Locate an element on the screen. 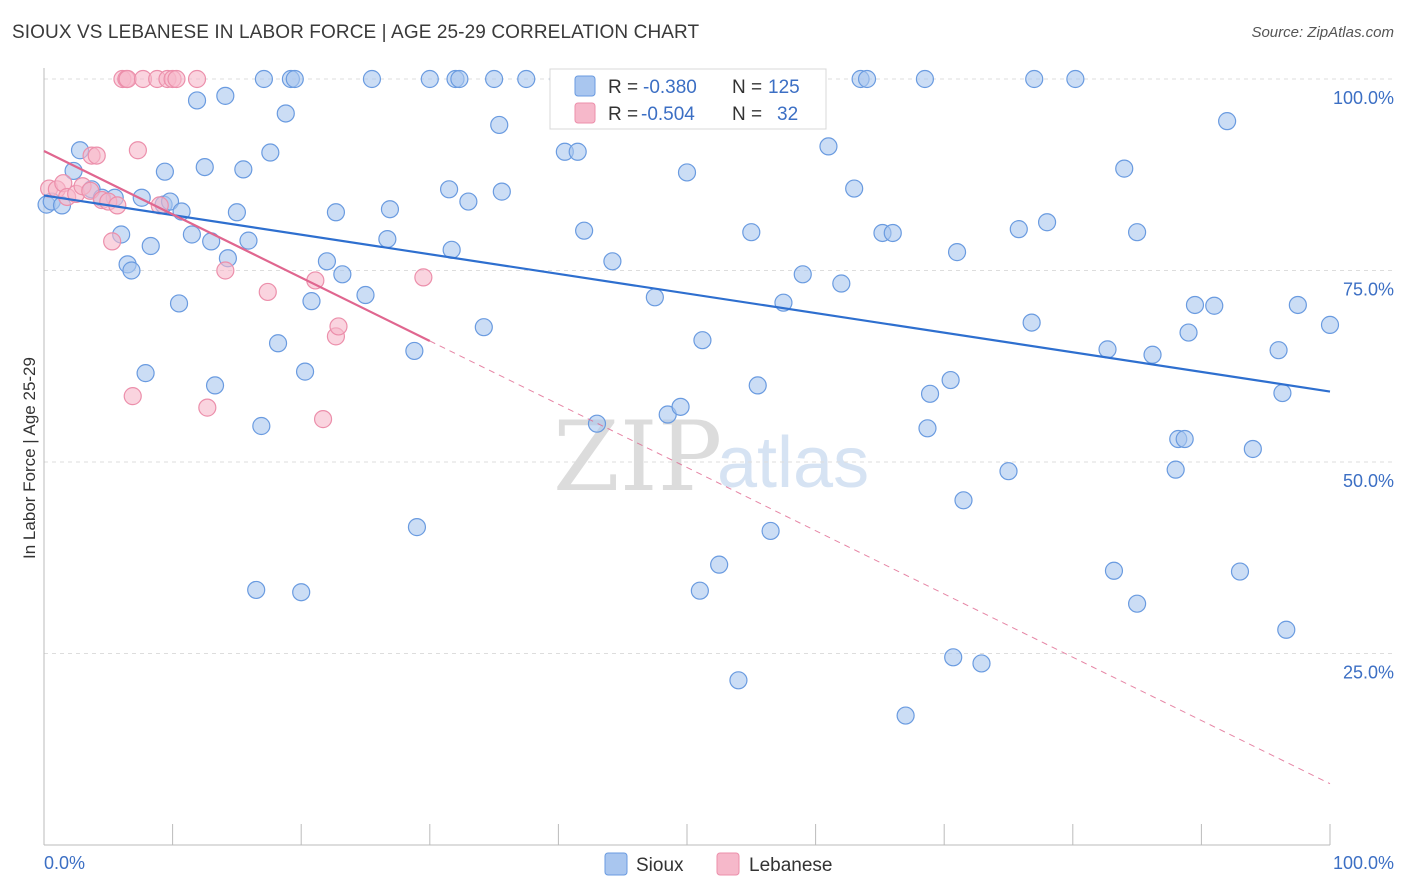  y-axis-tick-labels: 25.0% 50.0% 75.0% 100.0% is located at coordinates (1363, 385).